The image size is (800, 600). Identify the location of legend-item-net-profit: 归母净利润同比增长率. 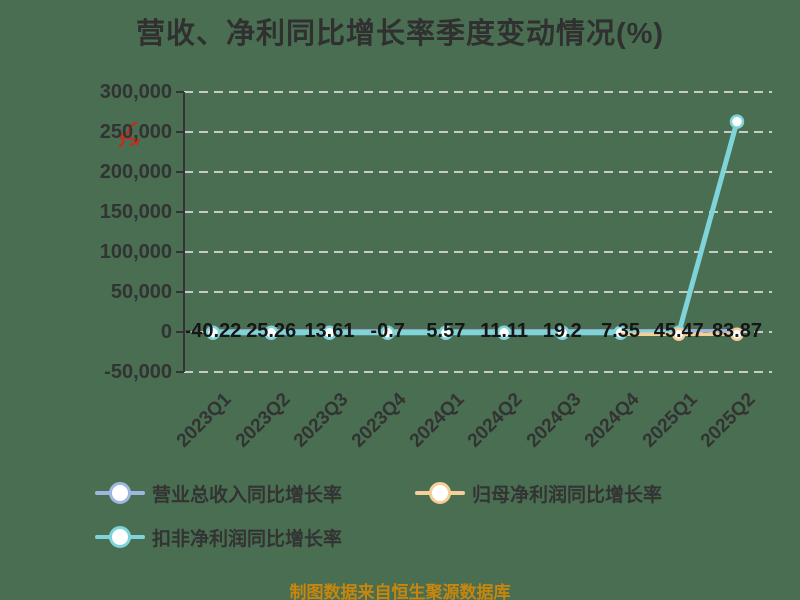
(538, 493).